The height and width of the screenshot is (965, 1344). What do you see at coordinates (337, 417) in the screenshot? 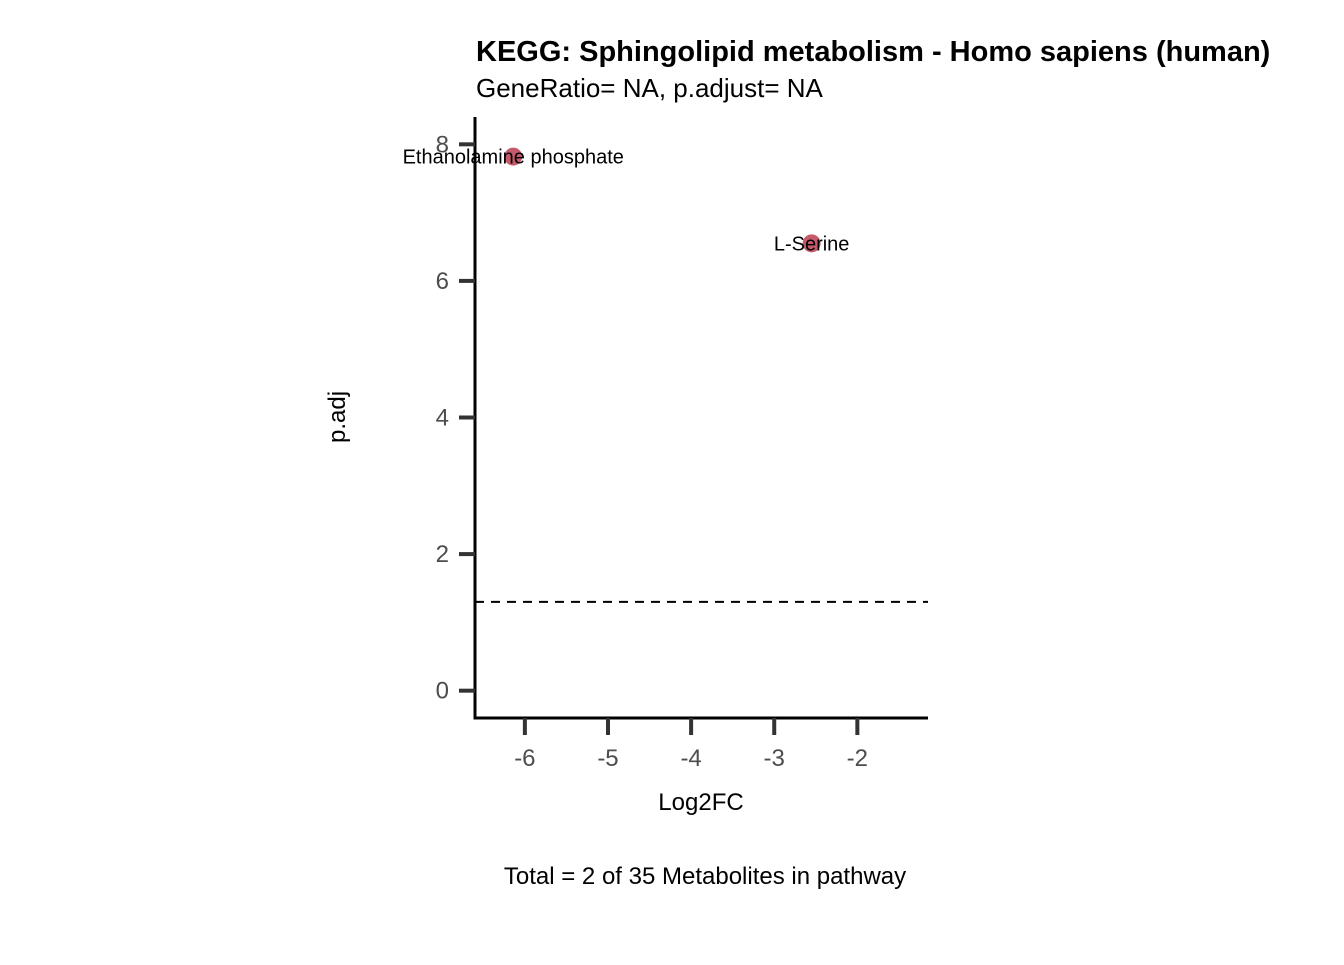
I see `y-axis-title: p.adj` at bounding box center [337, 417].